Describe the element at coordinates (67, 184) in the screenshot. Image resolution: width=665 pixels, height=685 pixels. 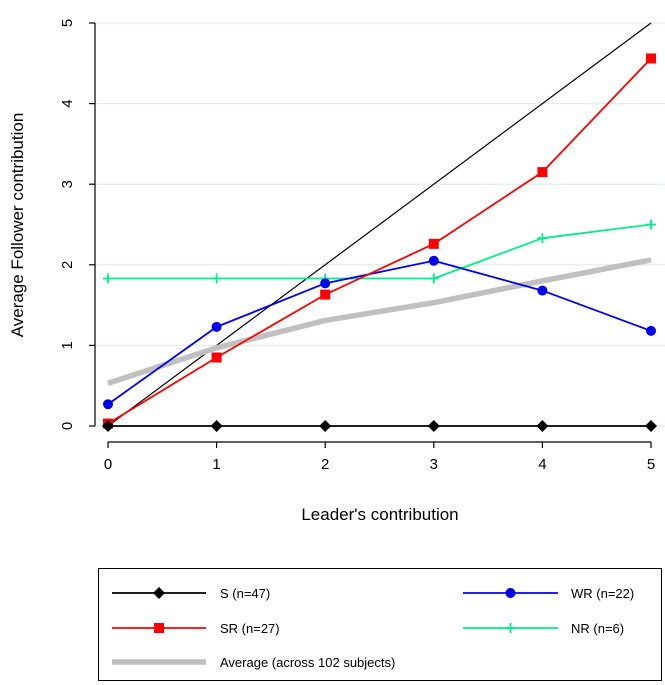
I see `y-tick-label-3: 3` at that location.